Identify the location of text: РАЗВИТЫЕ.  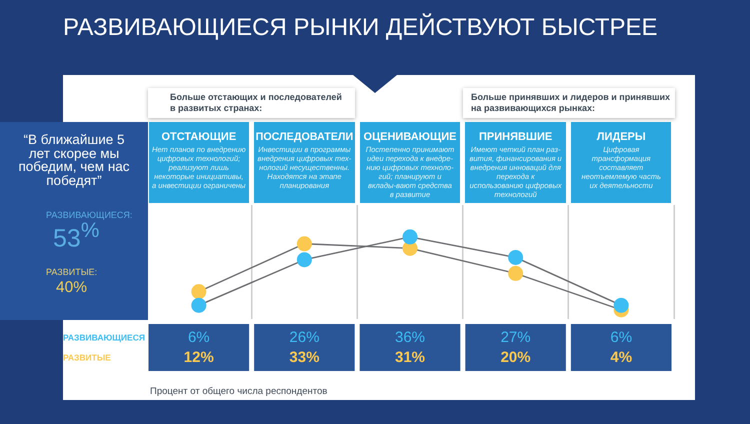
(87, 357).